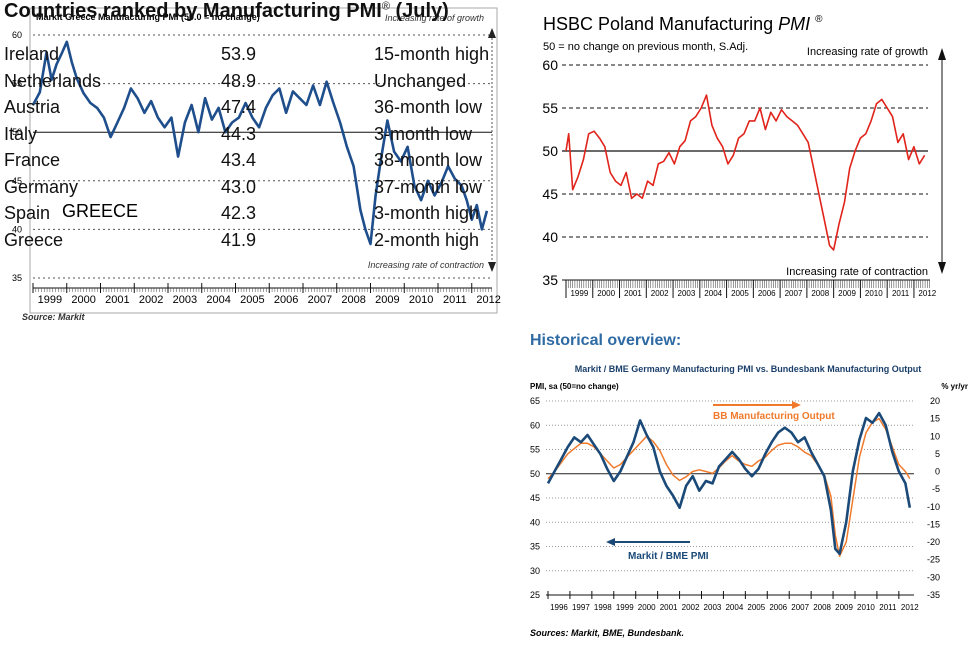 The width and height of the screenshot is (976, 653). What do you see at coordinates (713, 607) in the screenshot?
I see `germany-x-tick-label: 2003` at bounding box center [713, 607].